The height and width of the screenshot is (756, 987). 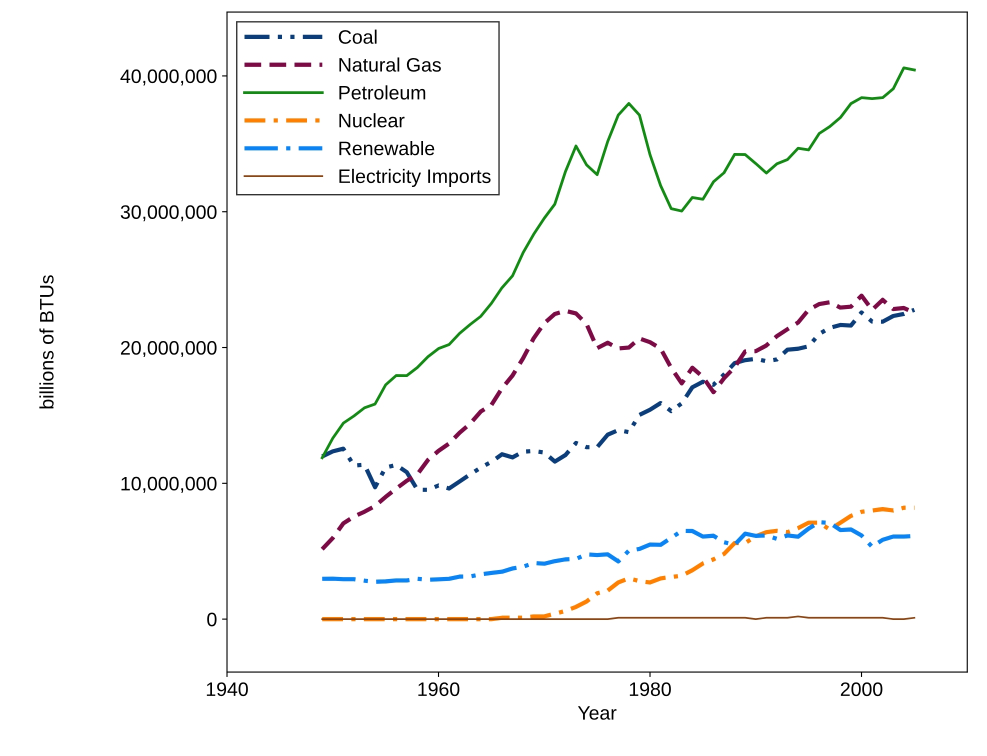 What do you see at coordinates (386, 148) in the screenshot?
I see `legend-label: Renewable` at bounding box center [386, 148].